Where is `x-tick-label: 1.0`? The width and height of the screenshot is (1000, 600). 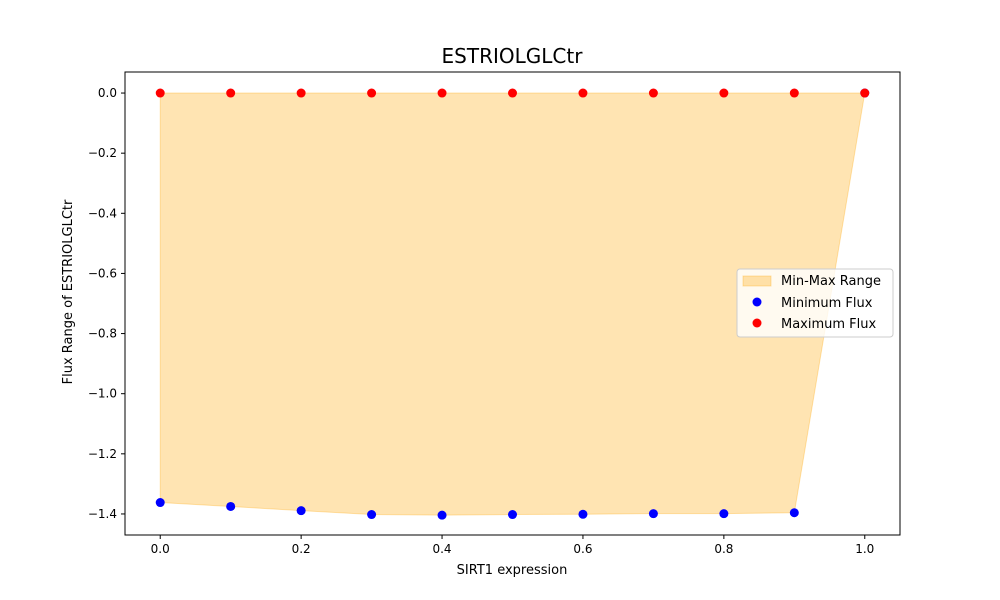
x-tick-label: 1.0 is located at coordinates (864, 549).